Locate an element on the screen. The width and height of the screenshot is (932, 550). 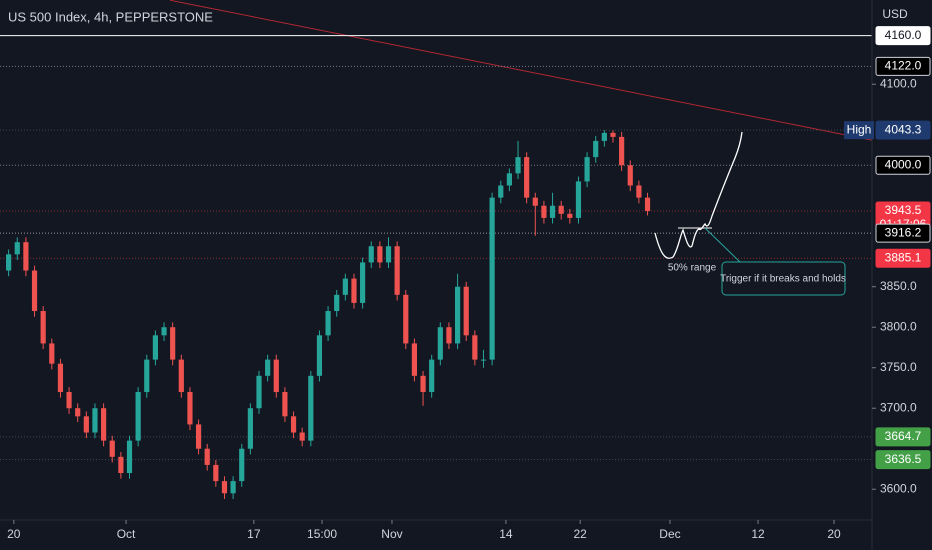
price-label: 4122.0 is located at coordinates (903, 66).